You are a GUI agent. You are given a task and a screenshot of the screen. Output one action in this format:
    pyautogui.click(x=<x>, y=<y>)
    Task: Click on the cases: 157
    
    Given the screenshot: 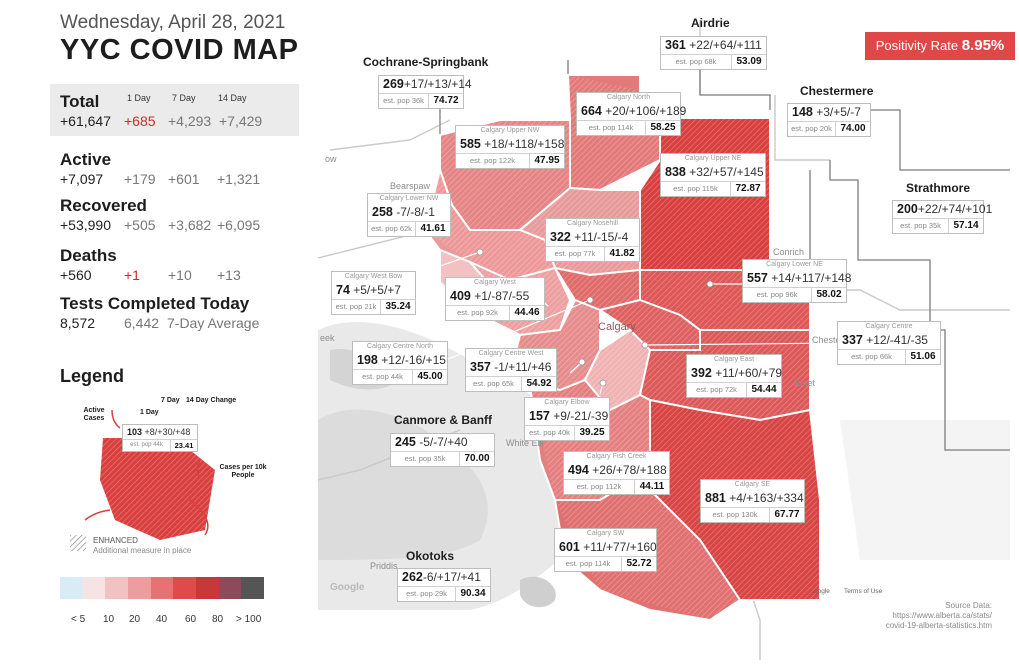 What is the action you would take?
    pyautogui.click(x=539, y=416)
    